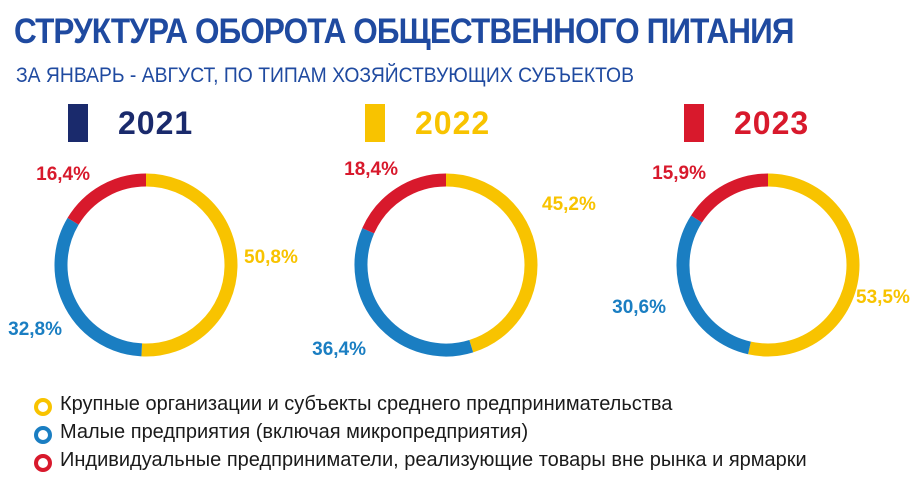  I want to click on chart-title: СТРУКТУРА ОБОРОТА ОБЩЕСТВЕННОГО ПИТАНИЯ, so click(404, 31).